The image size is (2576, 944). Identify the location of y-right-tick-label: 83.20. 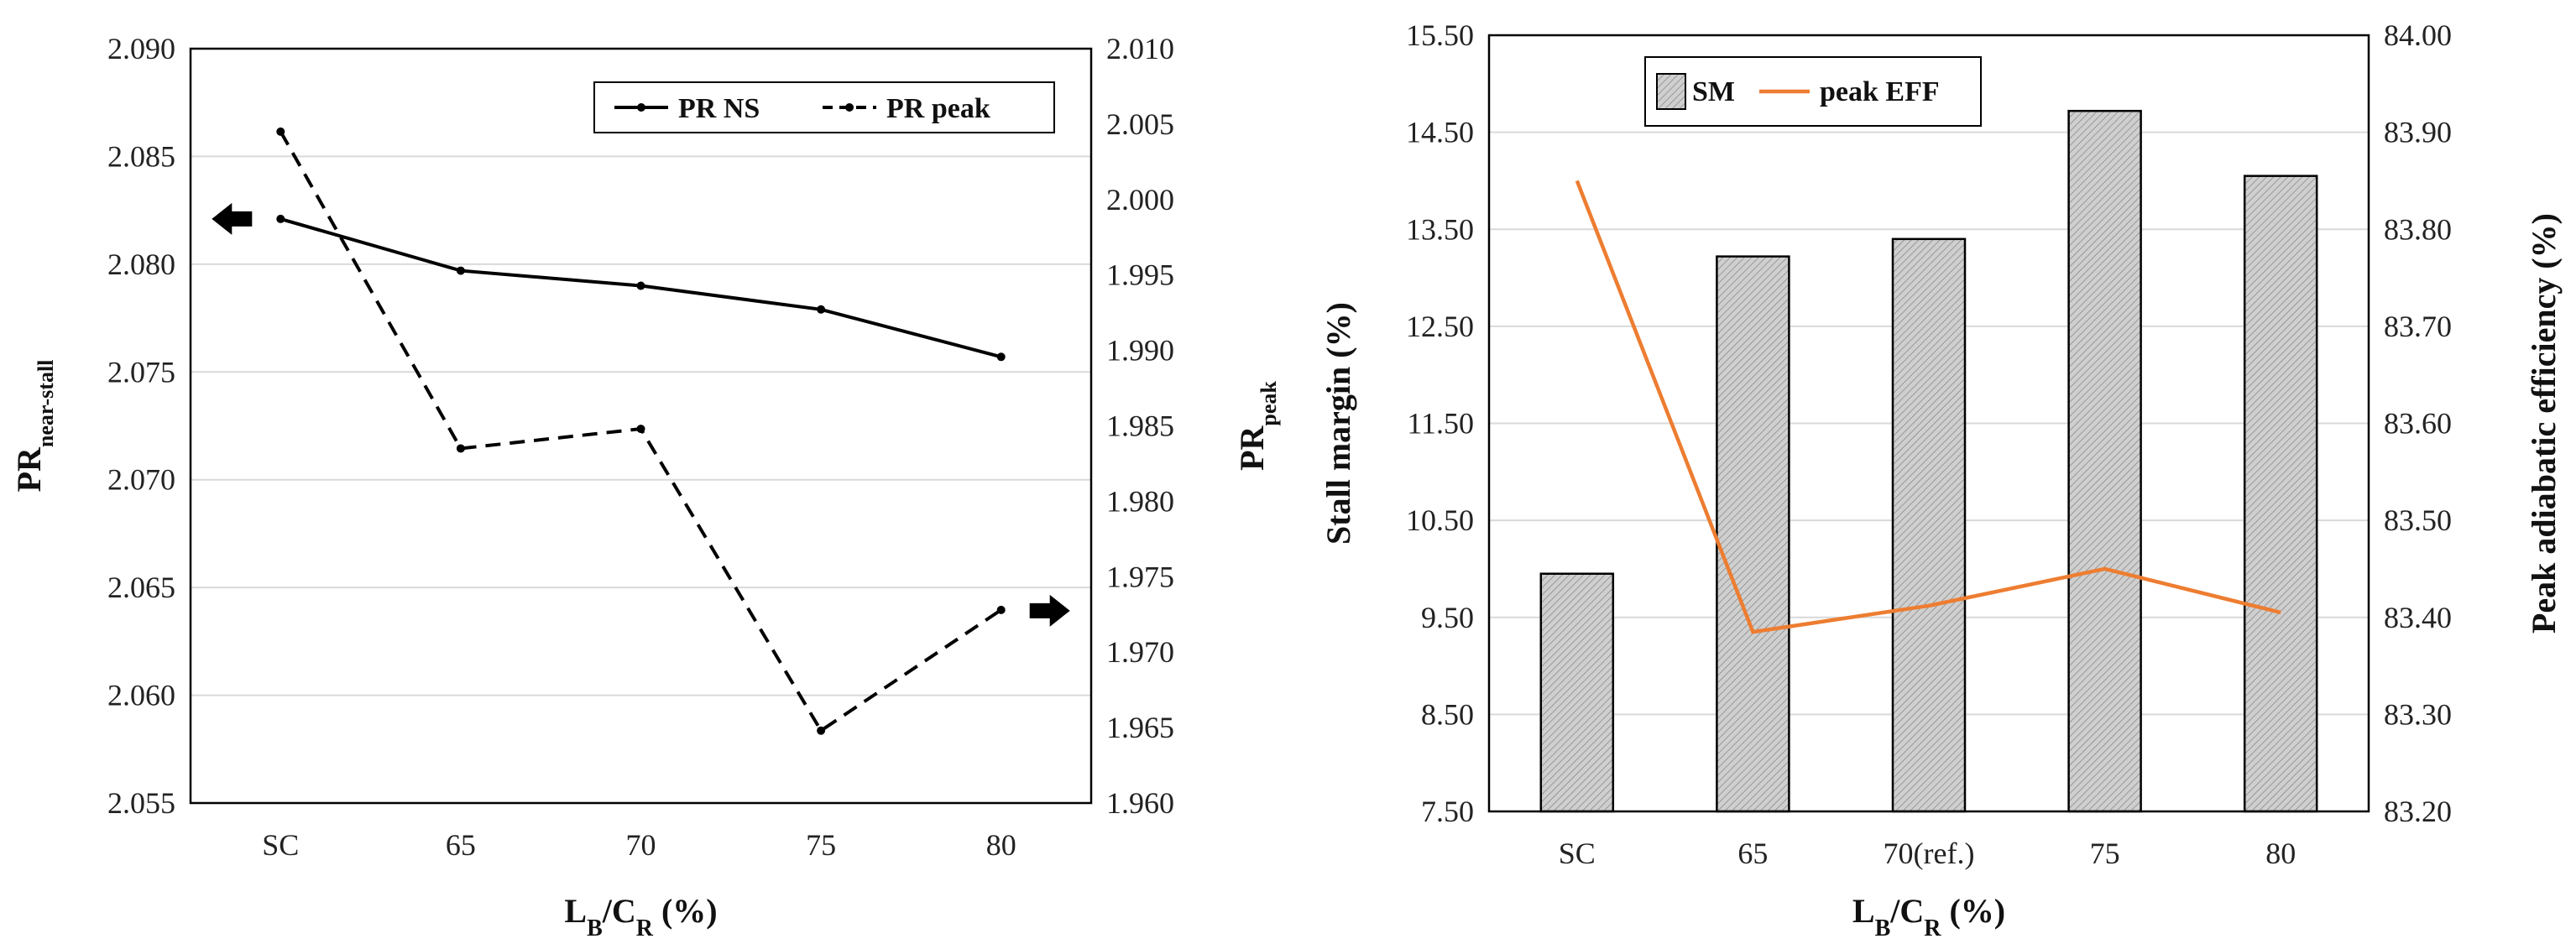
(2418, 812).